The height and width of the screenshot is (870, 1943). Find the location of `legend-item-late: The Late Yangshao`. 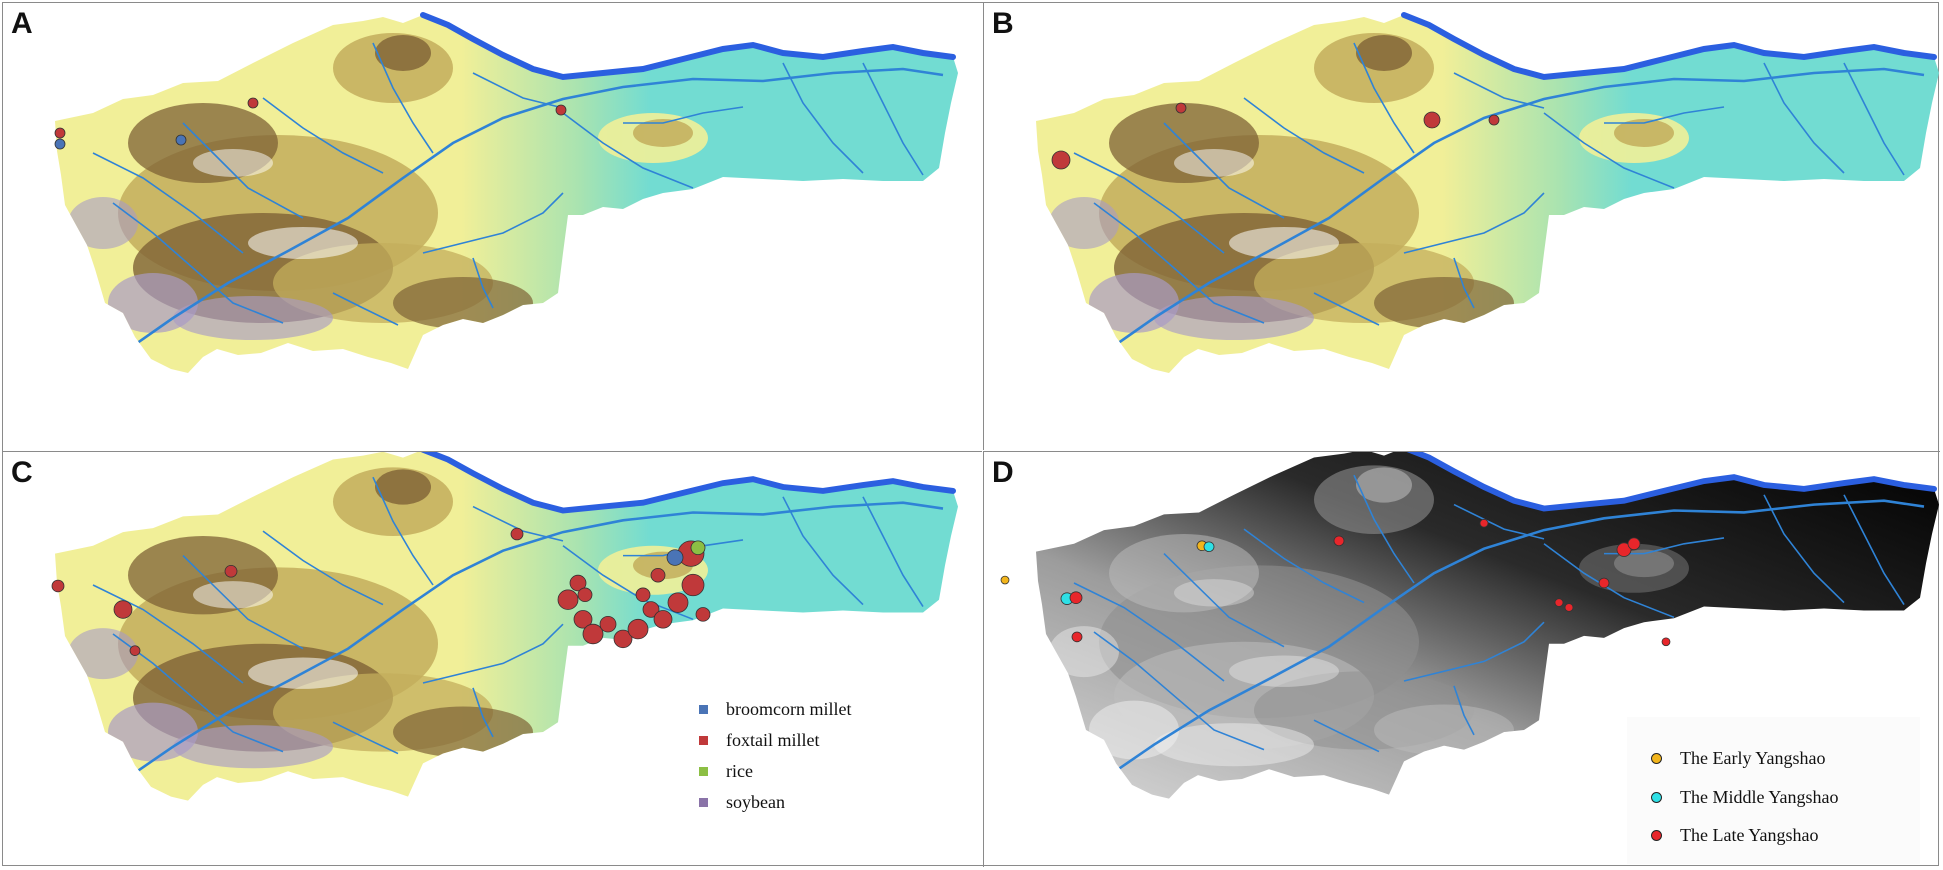

legend-item-late: The Late Yangshao is located at coordinates (1734, 835).